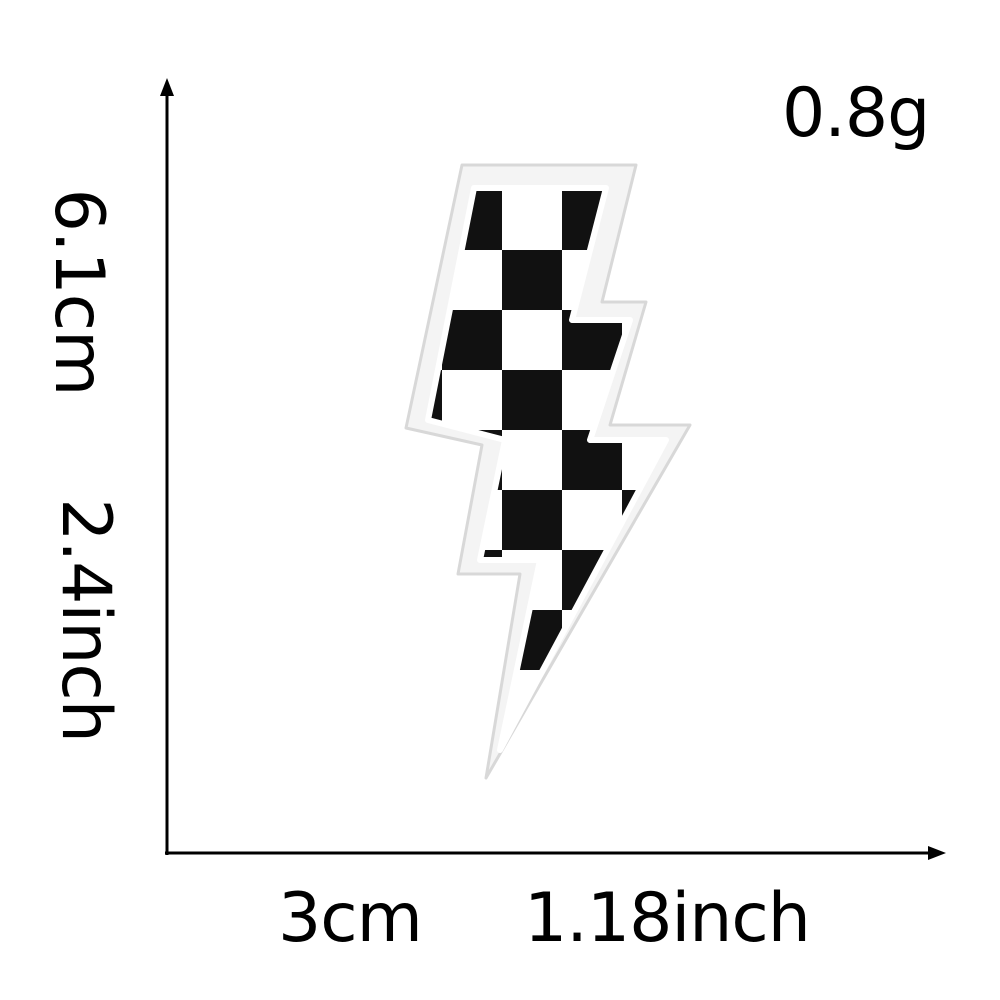 The height and width of the screenshot is (1000, 1000). What do you see at coordinates (667, 918) in the screenshot?
I see `width-imperial-label: 1.18inch` at bounding box center [667, 918].